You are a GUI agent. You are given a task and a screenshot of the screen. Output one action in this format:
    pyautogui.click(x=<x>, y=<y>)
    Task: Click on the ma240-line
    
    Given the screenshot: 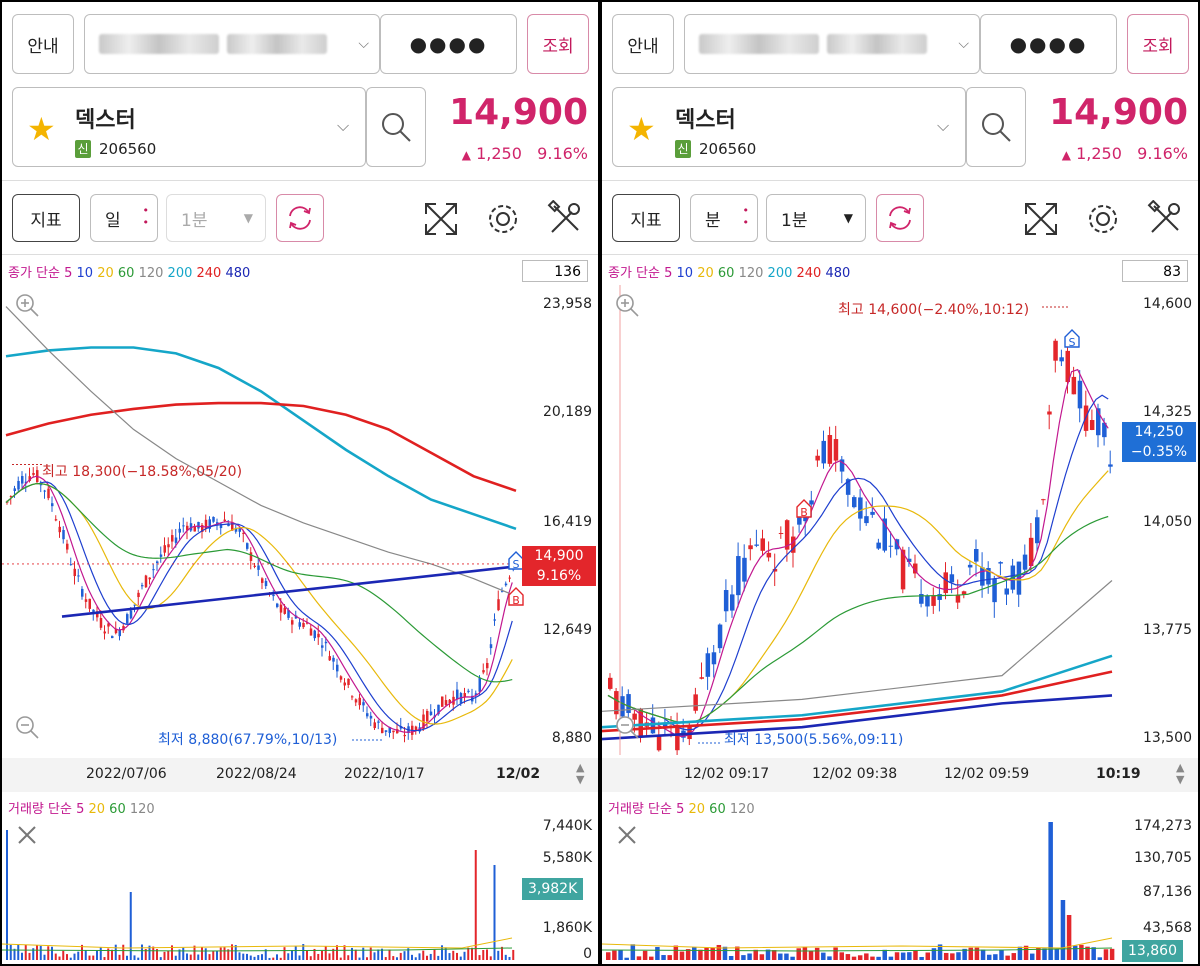 What is the action you would take?
    pyautogui.click(x=857, y=701)
    